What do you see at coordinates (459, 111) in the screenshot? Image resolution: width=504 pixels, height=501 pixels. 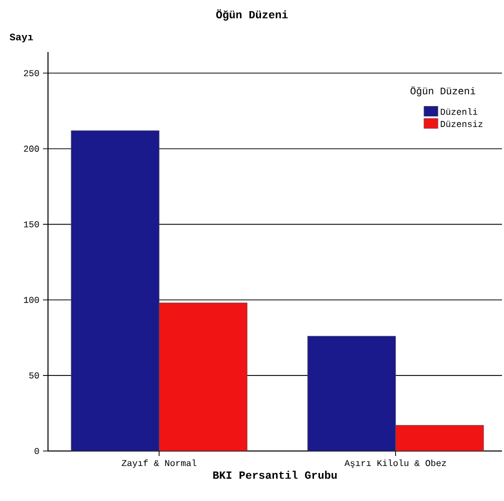 I see `legend-label: Düzenli` at bounding box center [459, 111].